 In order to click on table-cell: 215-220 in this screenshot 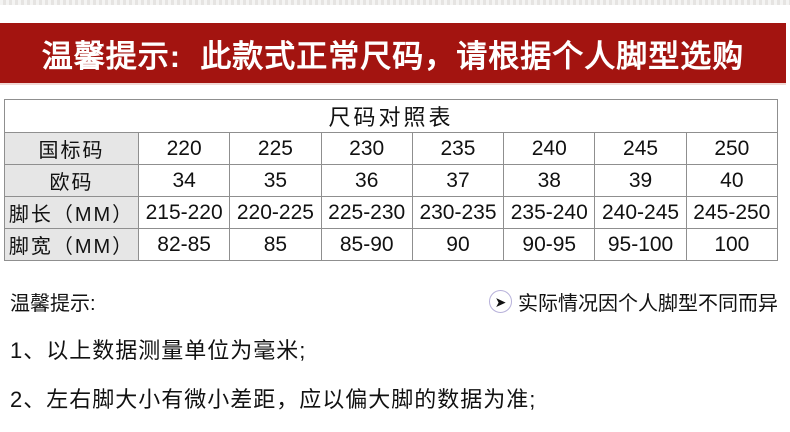, I will do `click(184, 212)`.